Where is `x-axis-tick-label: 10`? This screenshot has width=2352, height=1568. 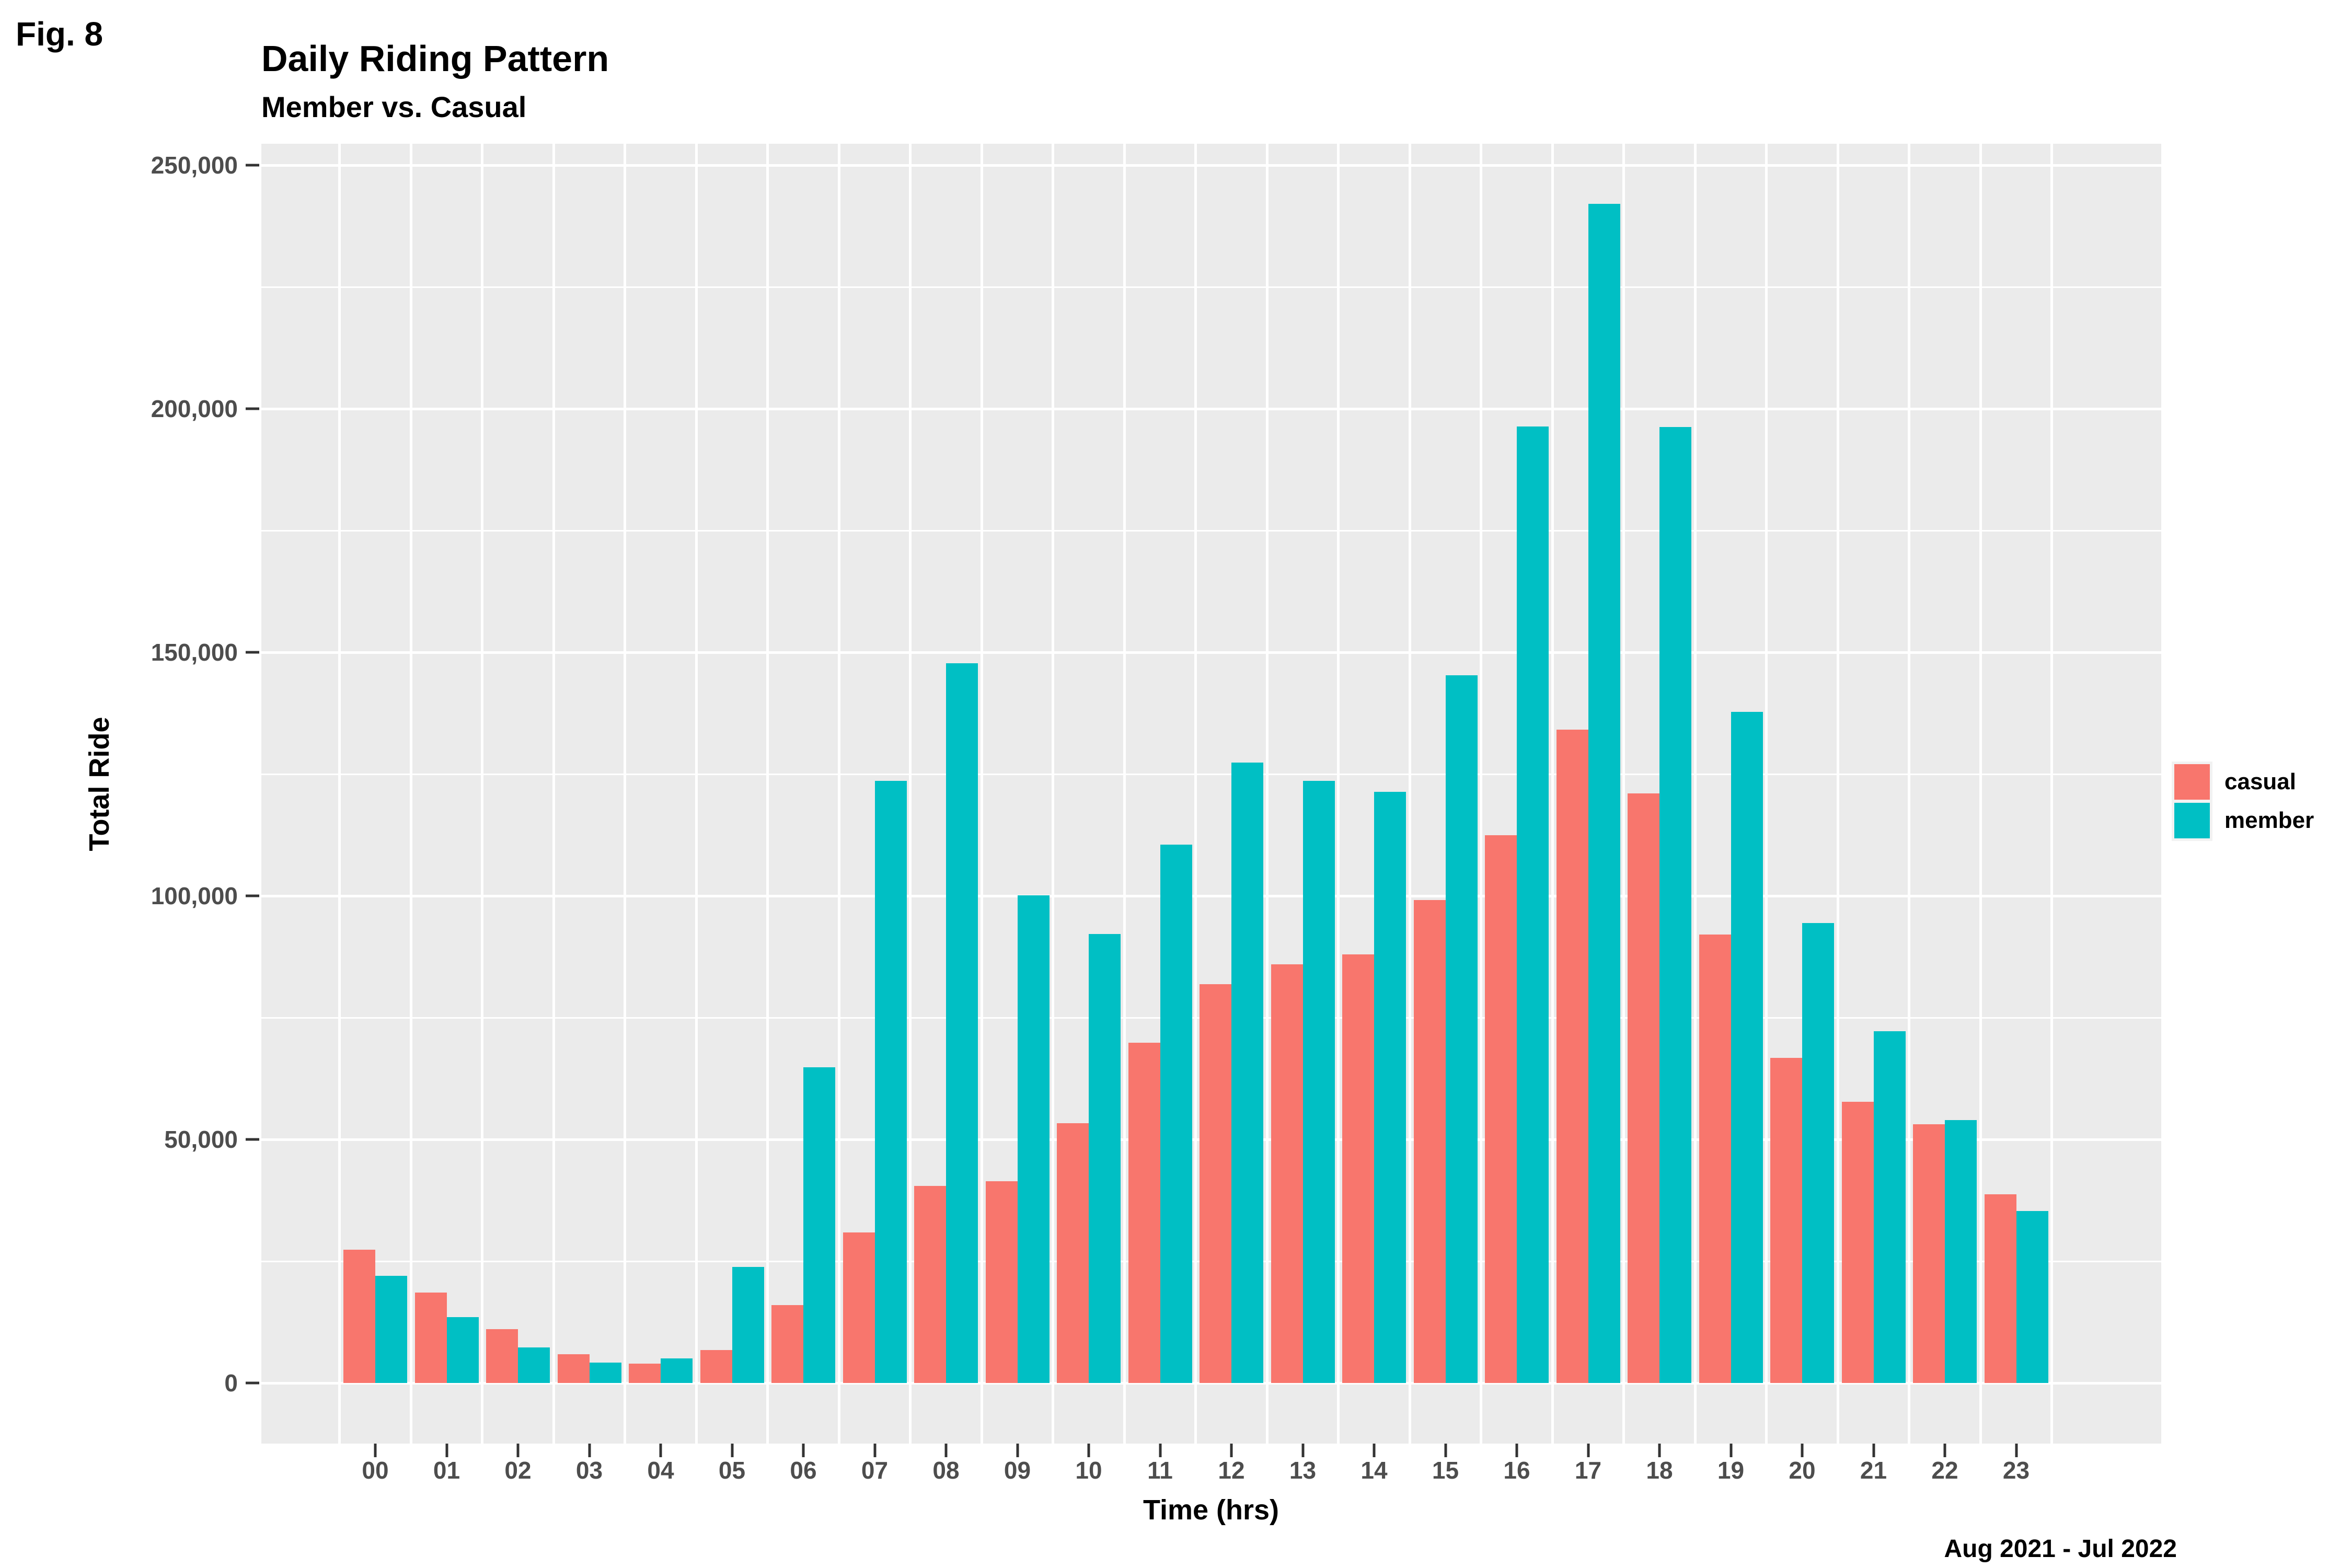 x-axis-tick-label: 10 is located at coordinates (1088, 1470).